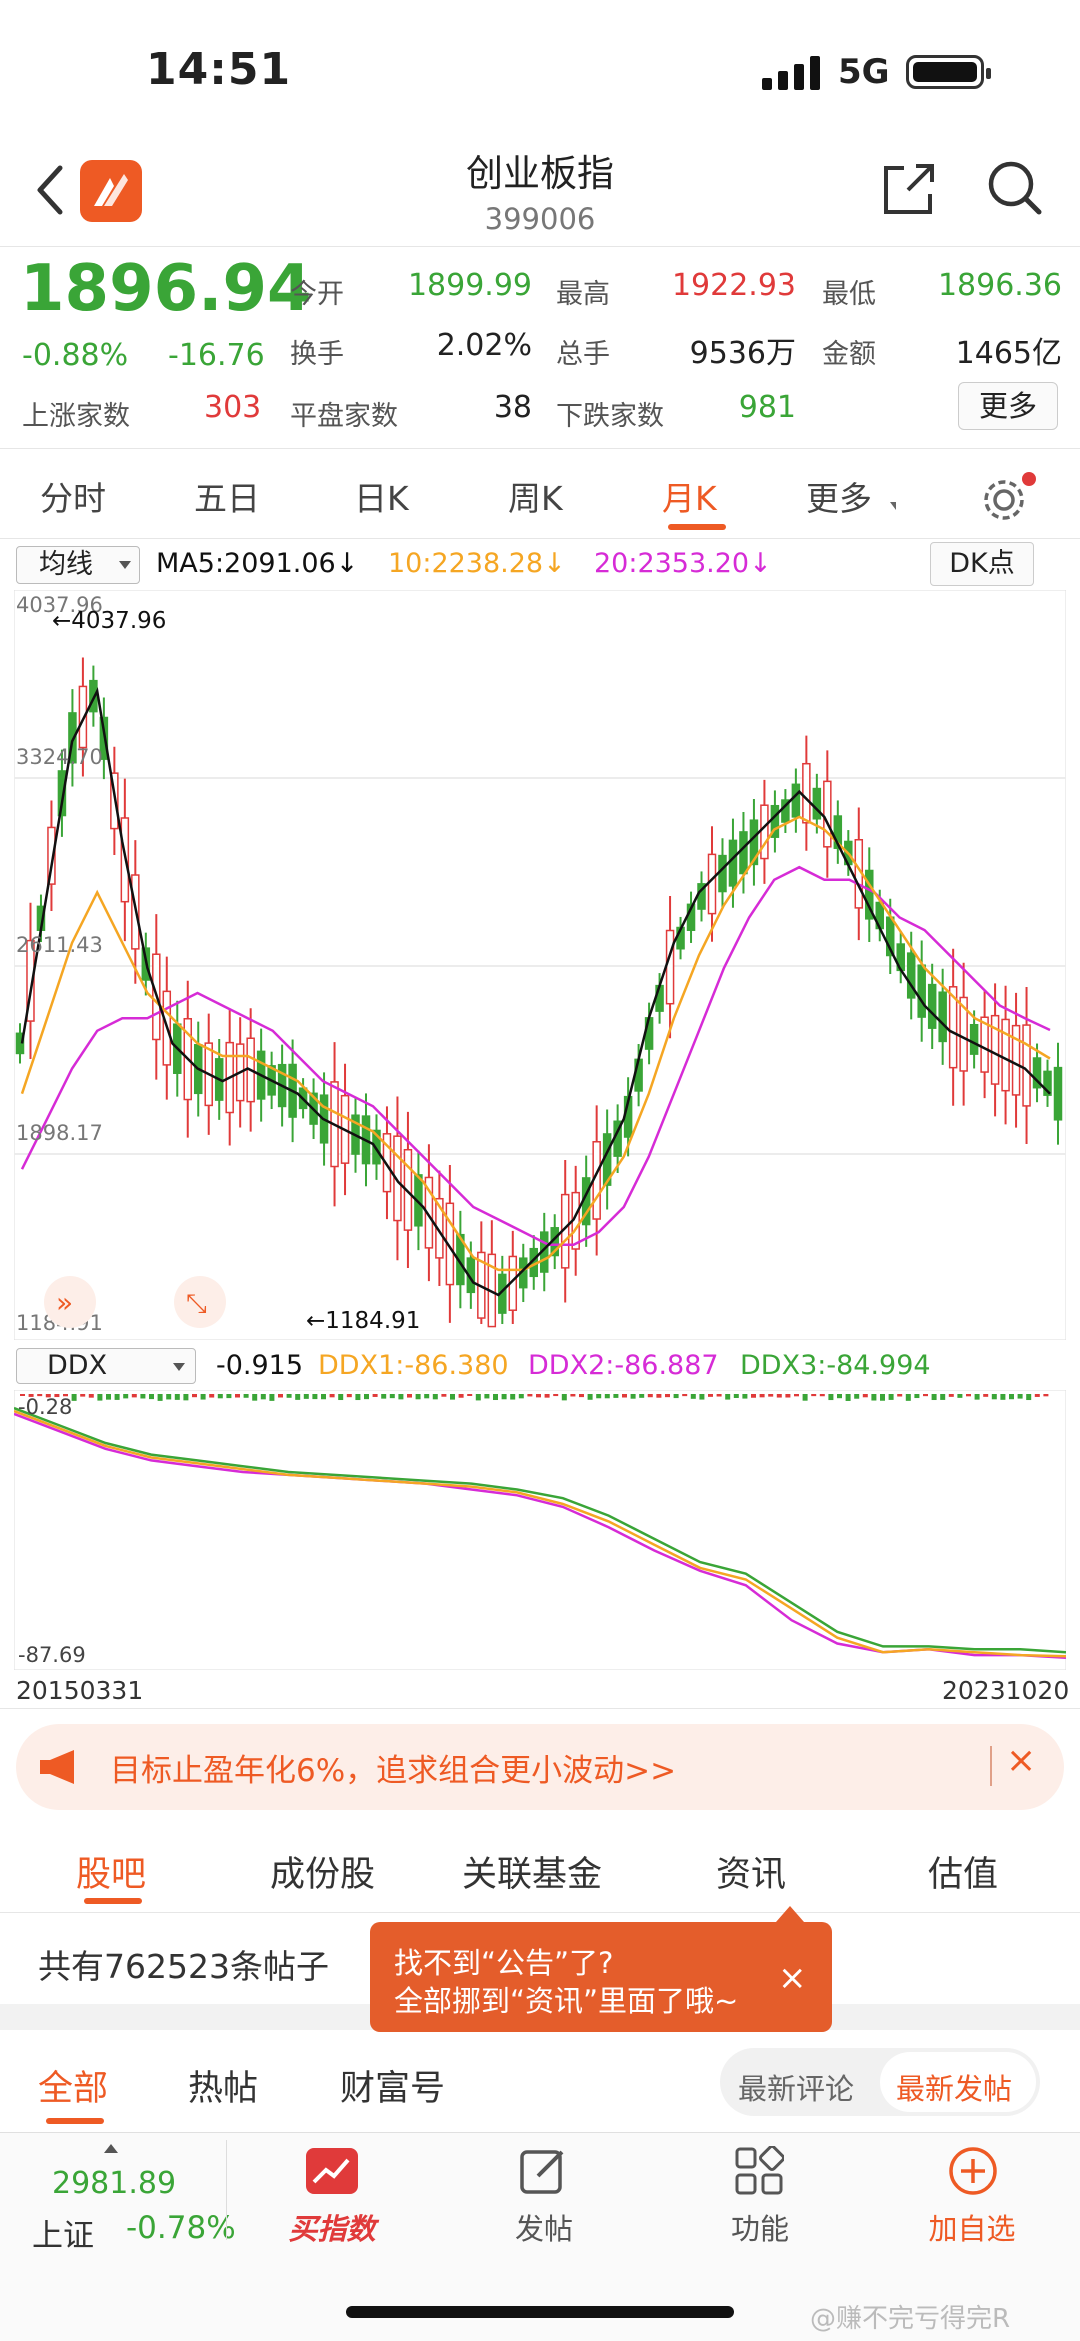 The width and height of the screenshot is (1080, 2341). I want to click on volume-label: 总手, so click(583, 354).